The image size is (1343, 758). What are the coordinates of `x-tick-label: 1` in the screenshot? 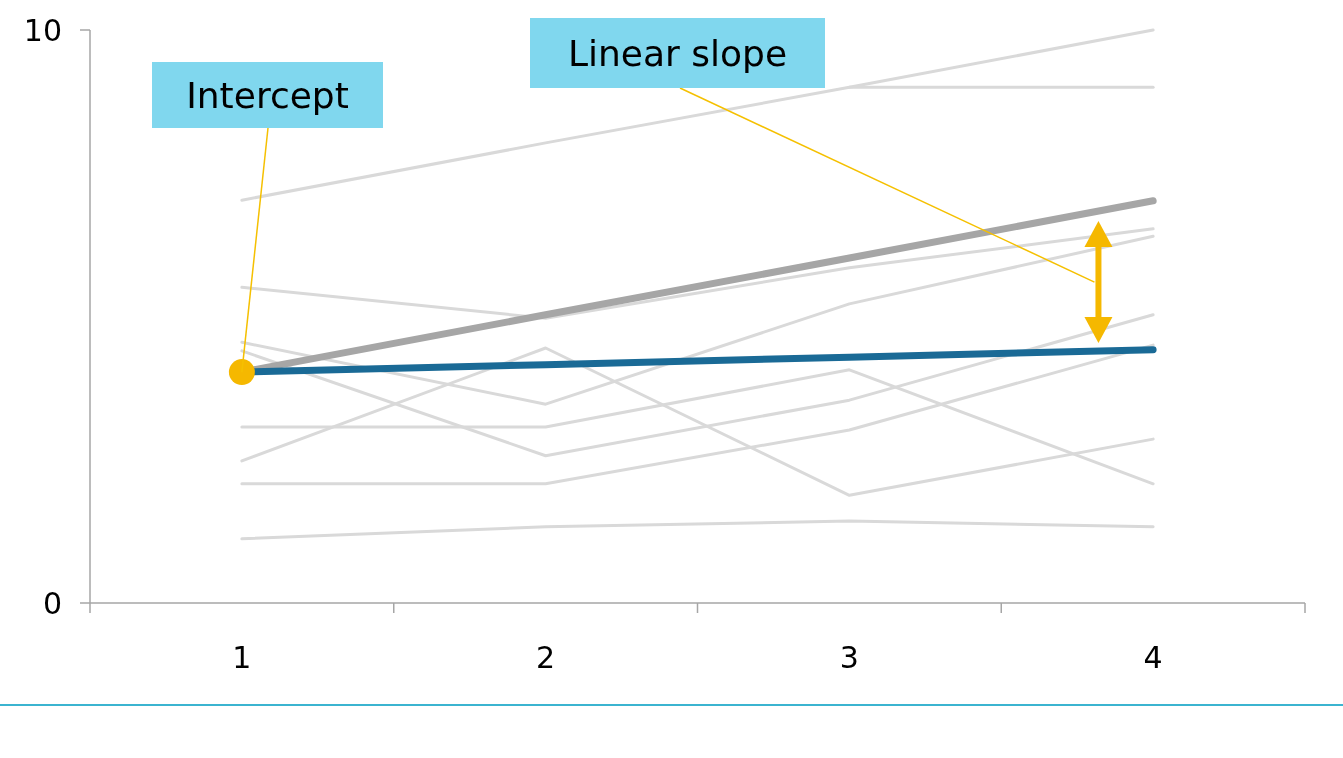 It's located at (242, 657).